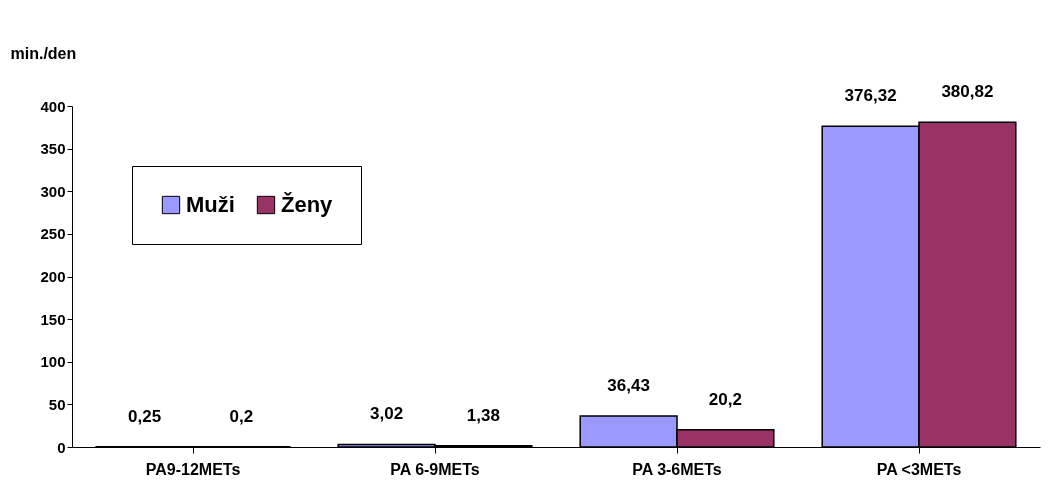 The height and width of the screenshot is (492, 1063). I want to click on y-tick-label: 200, so click(53, 276).